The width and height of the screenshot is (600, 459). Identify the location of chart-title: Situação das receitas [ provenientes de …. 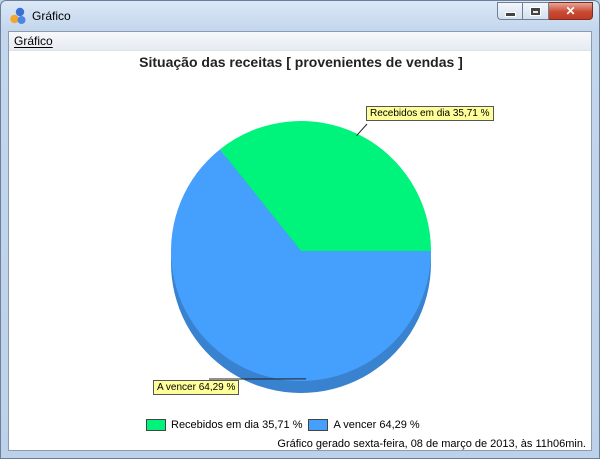
(301, 62).